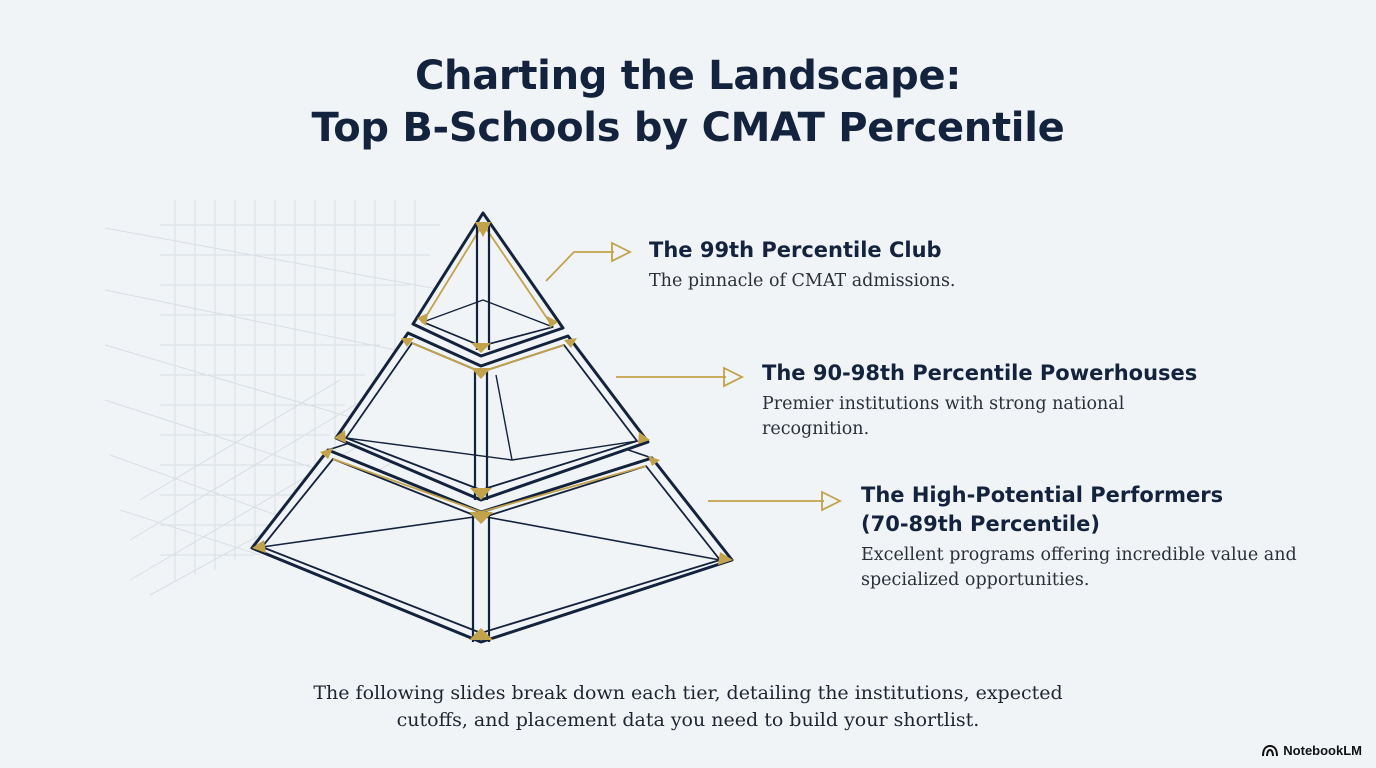 The height and width of the screenshot is (768, 1376). Describe the element at coordinates (795, 250) in the screenshot. I see `tier-heading-line: The 99th Percentile Club` at that location.